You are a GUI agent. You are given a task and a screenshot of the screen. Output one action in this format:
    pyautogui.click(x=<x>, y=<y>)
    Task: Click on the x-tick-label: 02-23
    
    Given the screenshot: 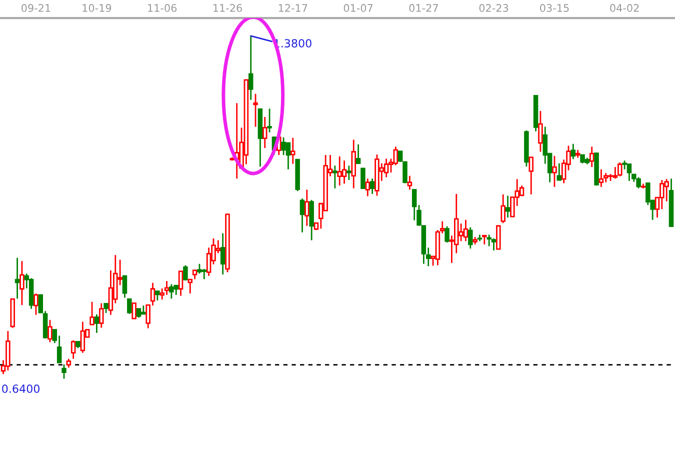 What is the action you would take?
    pyautogui.click(x=493, y=8)
    